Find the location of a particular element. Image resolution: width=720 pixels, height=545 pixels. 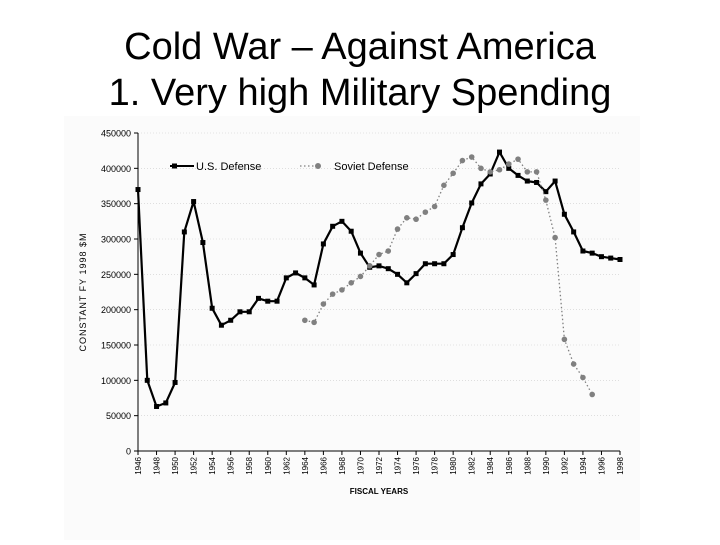

x-tick-label: 1988 is located at coordinates (527, 465).